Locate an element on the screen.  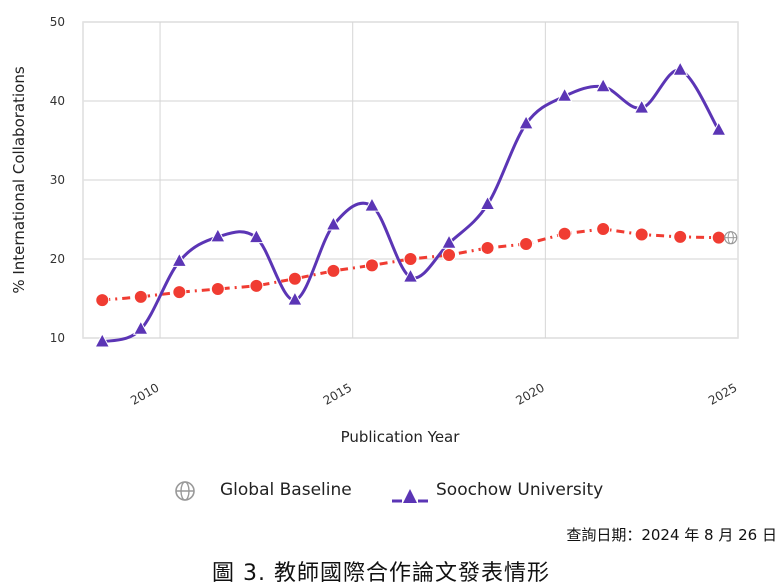
x-tick-label: 2010 is located at coordinates (144, 393).